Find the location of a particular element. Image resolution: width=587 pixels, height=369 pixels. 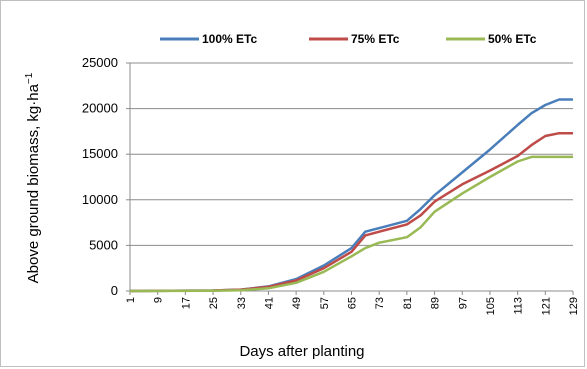

x-tick-label: 9 is located at coordinates (159, 300).